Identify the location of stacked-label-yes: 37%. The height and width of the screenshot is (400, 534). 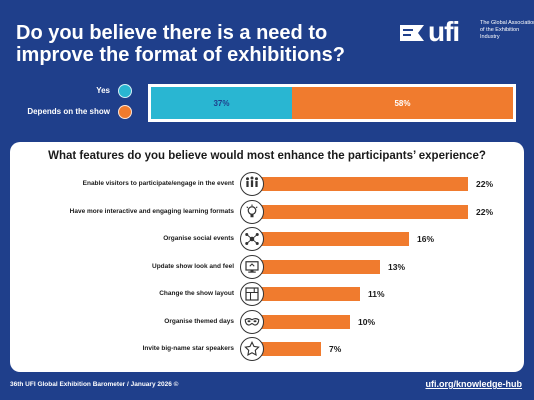
(221, 103).